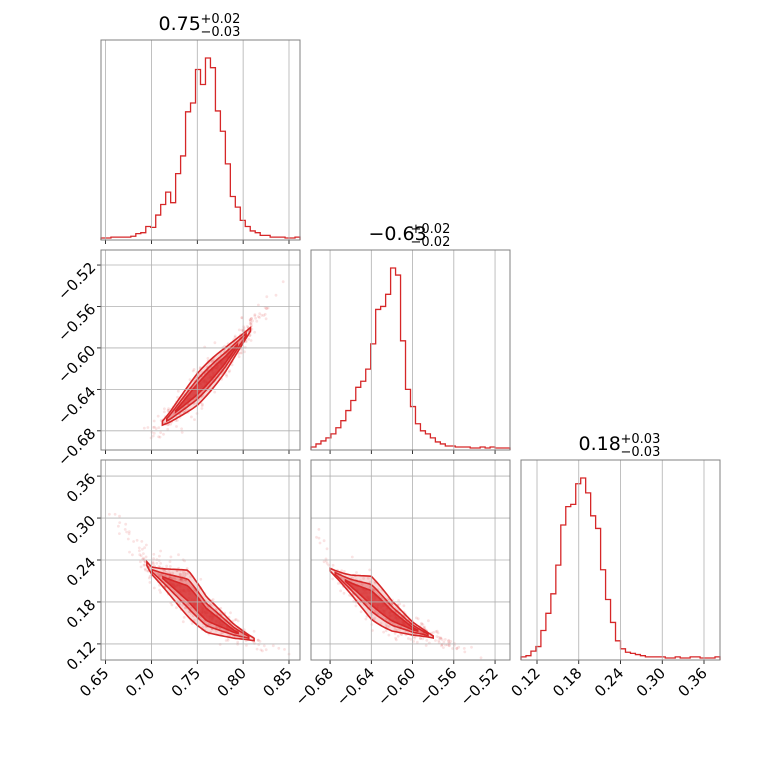 The width and height of the screenshot is (760, 760). Describe the element at coordinates (221, 19) in the screenshot. I see `param-title-plus: +0.02` at that location.